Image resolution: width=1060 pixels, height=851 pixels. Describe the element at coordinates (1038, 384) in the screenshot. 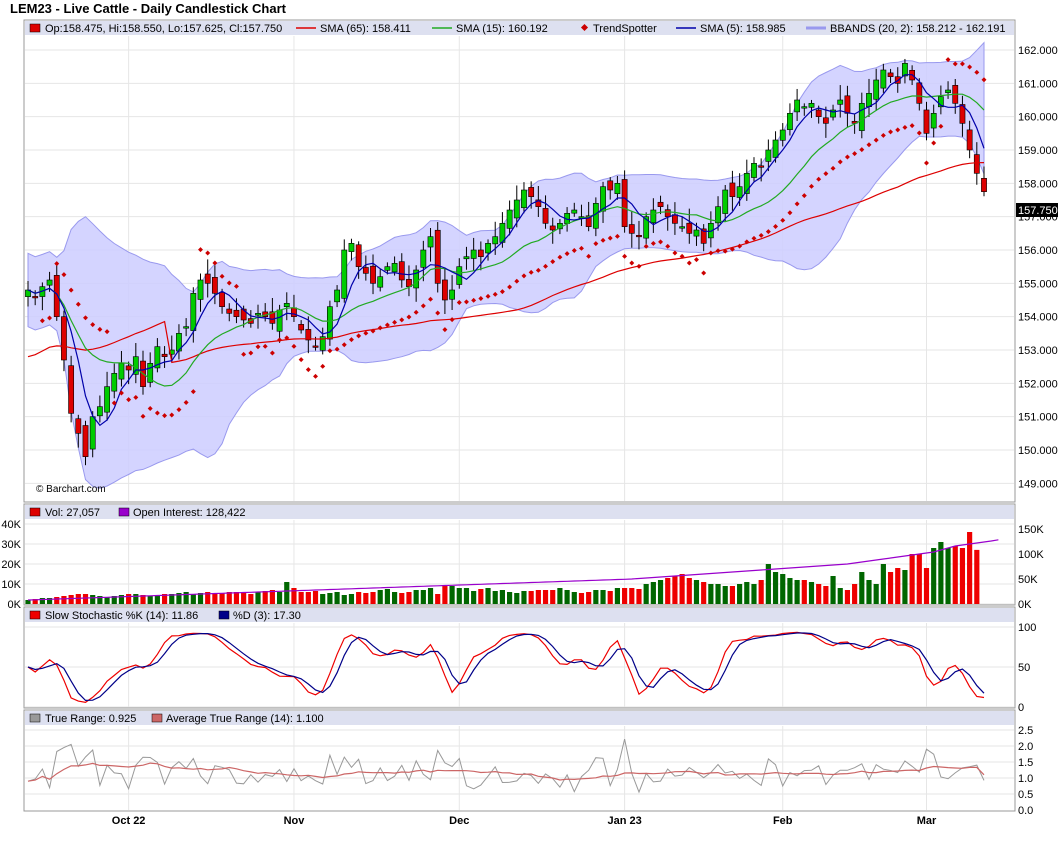

I see `price-tick-label: 152.000` at that location.